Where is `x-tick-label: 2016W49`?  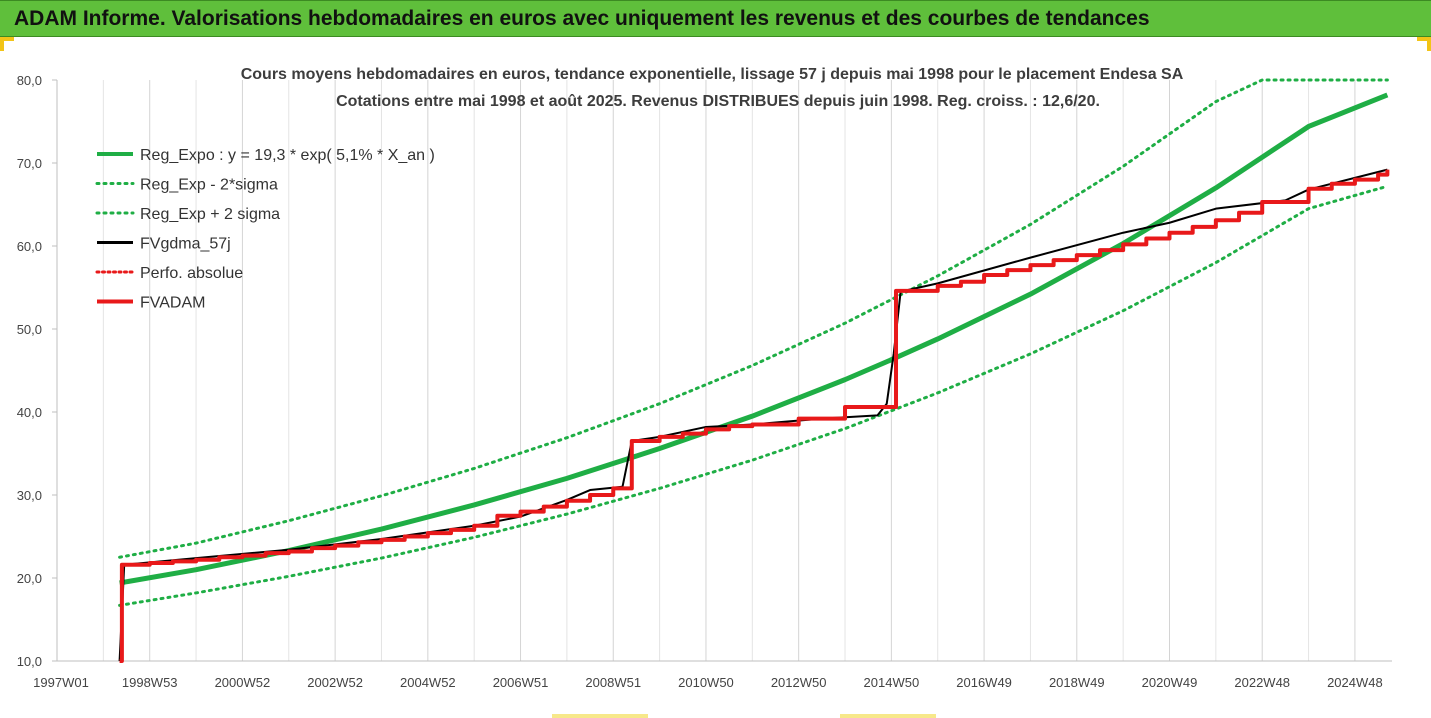 x-tick-label: 2016W49 is located at coordinates (984, 682).